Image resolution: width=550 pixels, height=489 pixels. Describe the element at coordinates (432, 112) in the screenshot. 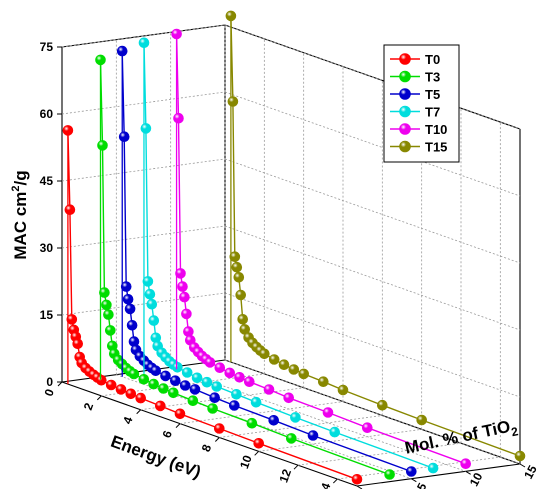

I see `legend-label: T7` at that location.